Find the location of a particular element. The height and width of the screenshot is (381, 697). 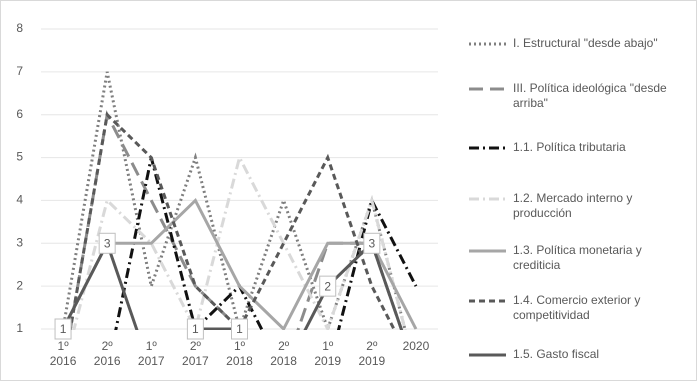

legend-label: 1.4. Comercio exterior y competitividad is located at coordinates (577, 307).